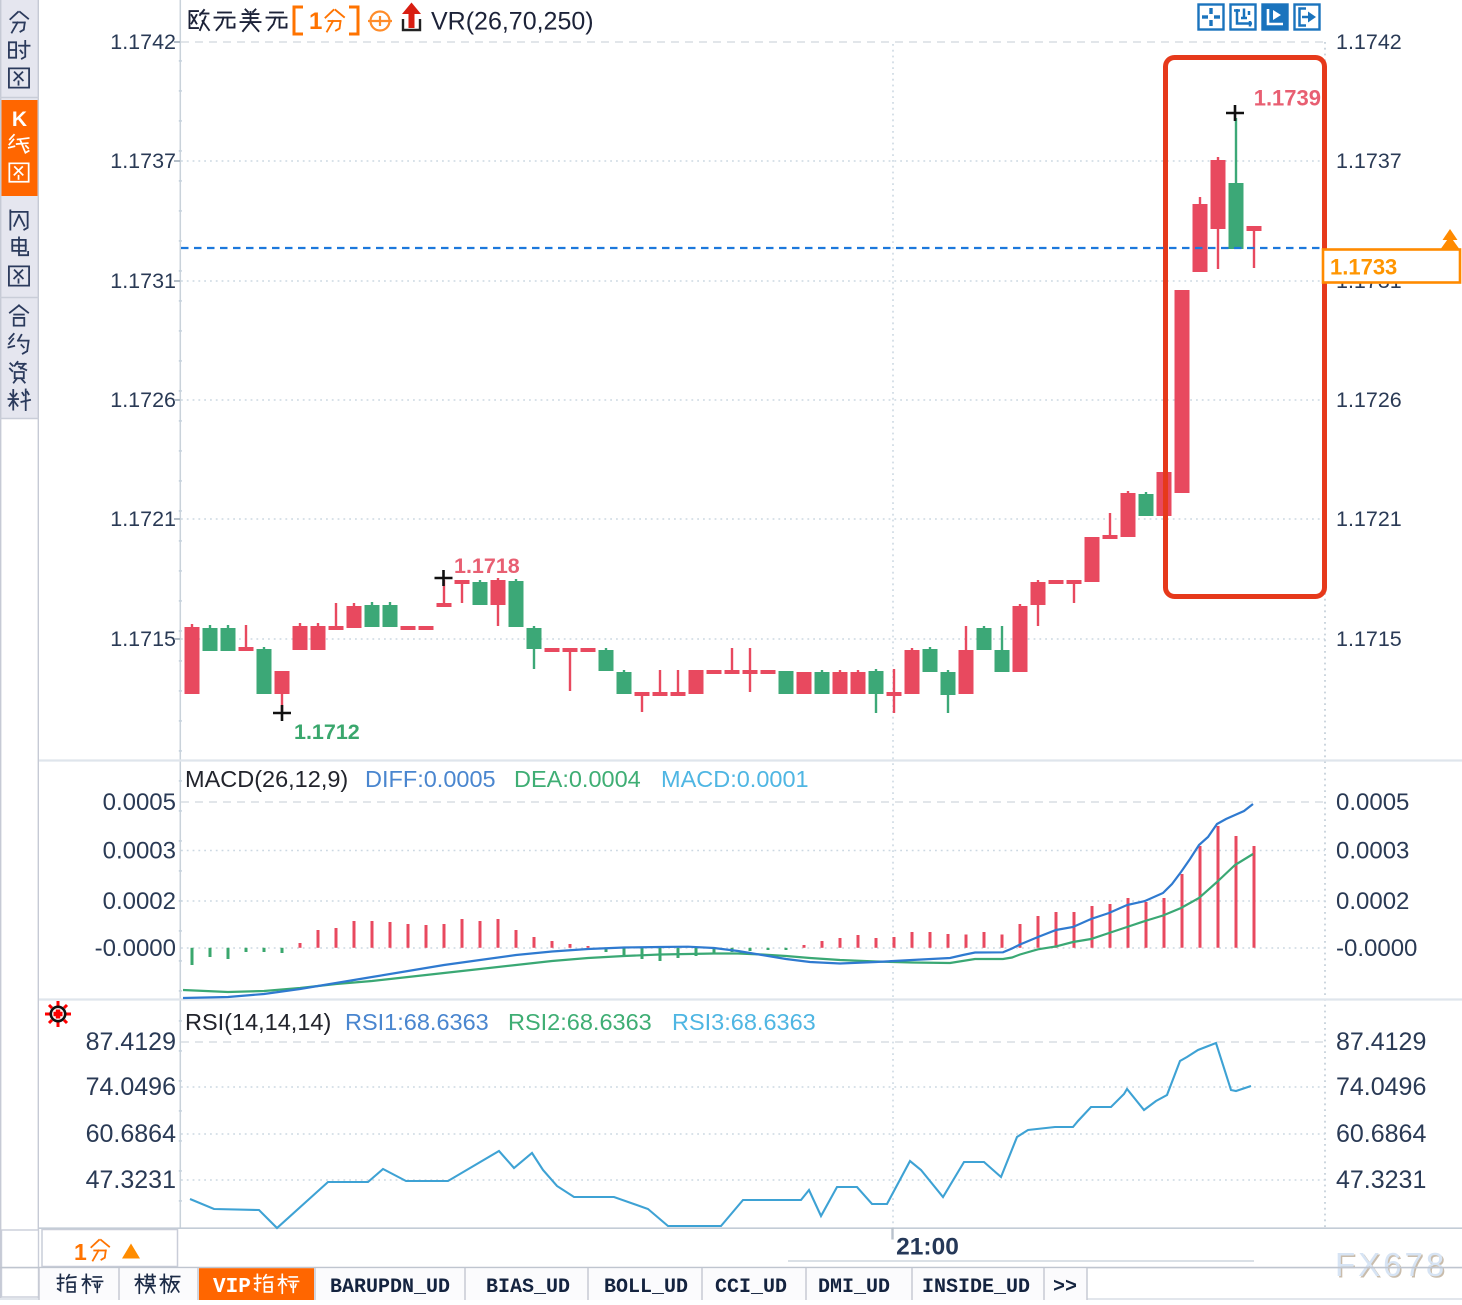  I want to click on svg-text: BARUPDN_UD, so click(390, 1287).